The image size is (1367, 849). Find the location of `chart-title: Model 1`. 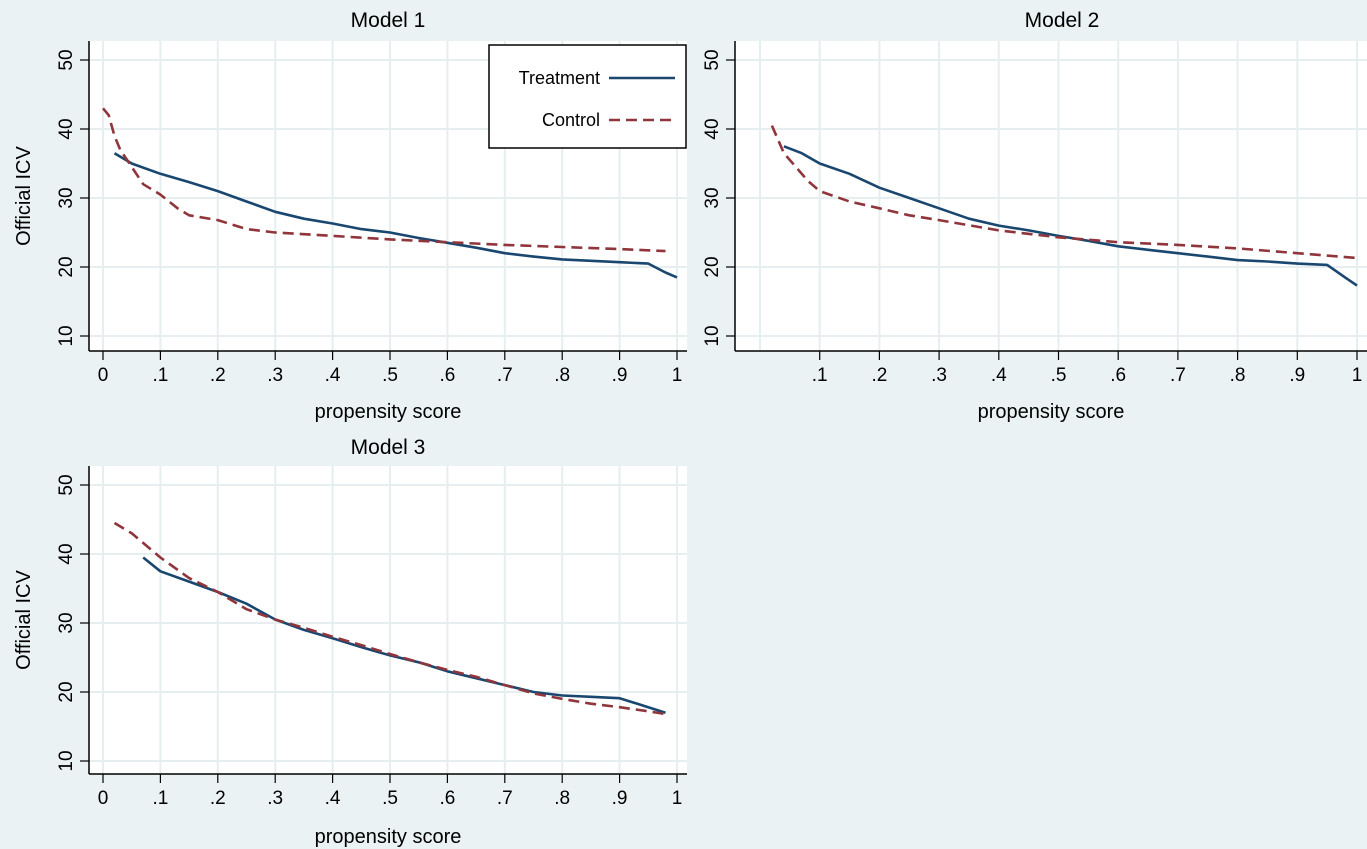

chart-title: Model 1 is located at coordinates (388, 20).